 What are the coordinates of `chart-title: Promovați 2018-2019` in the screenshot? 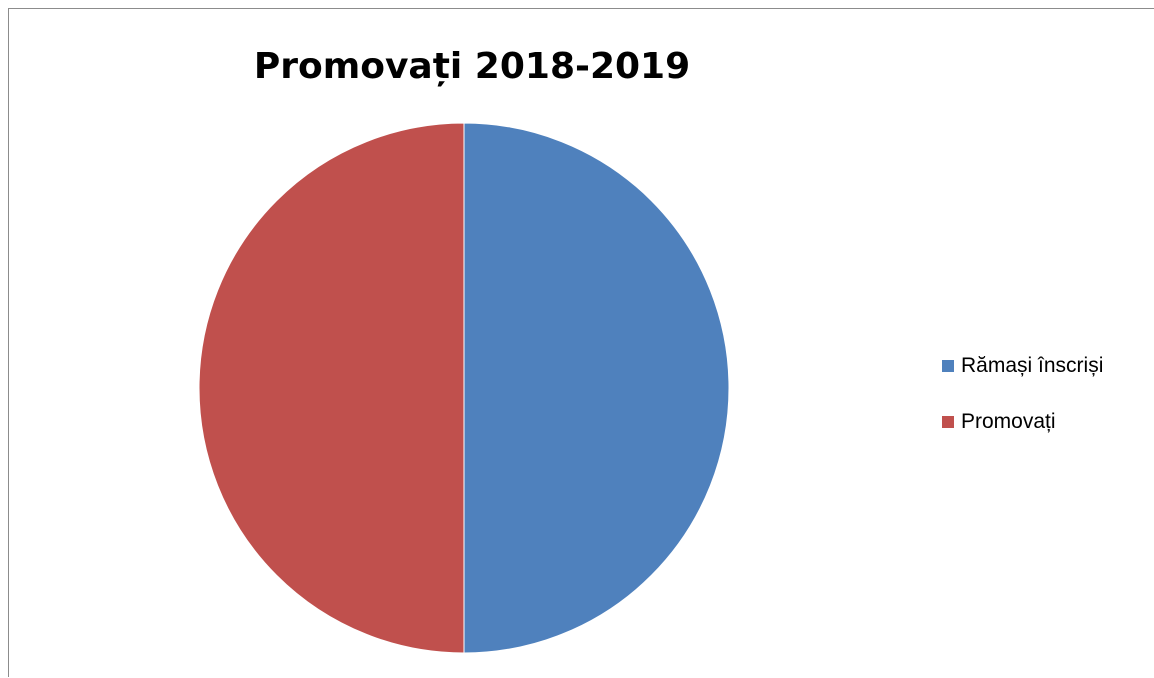 It's located at (472, 66).